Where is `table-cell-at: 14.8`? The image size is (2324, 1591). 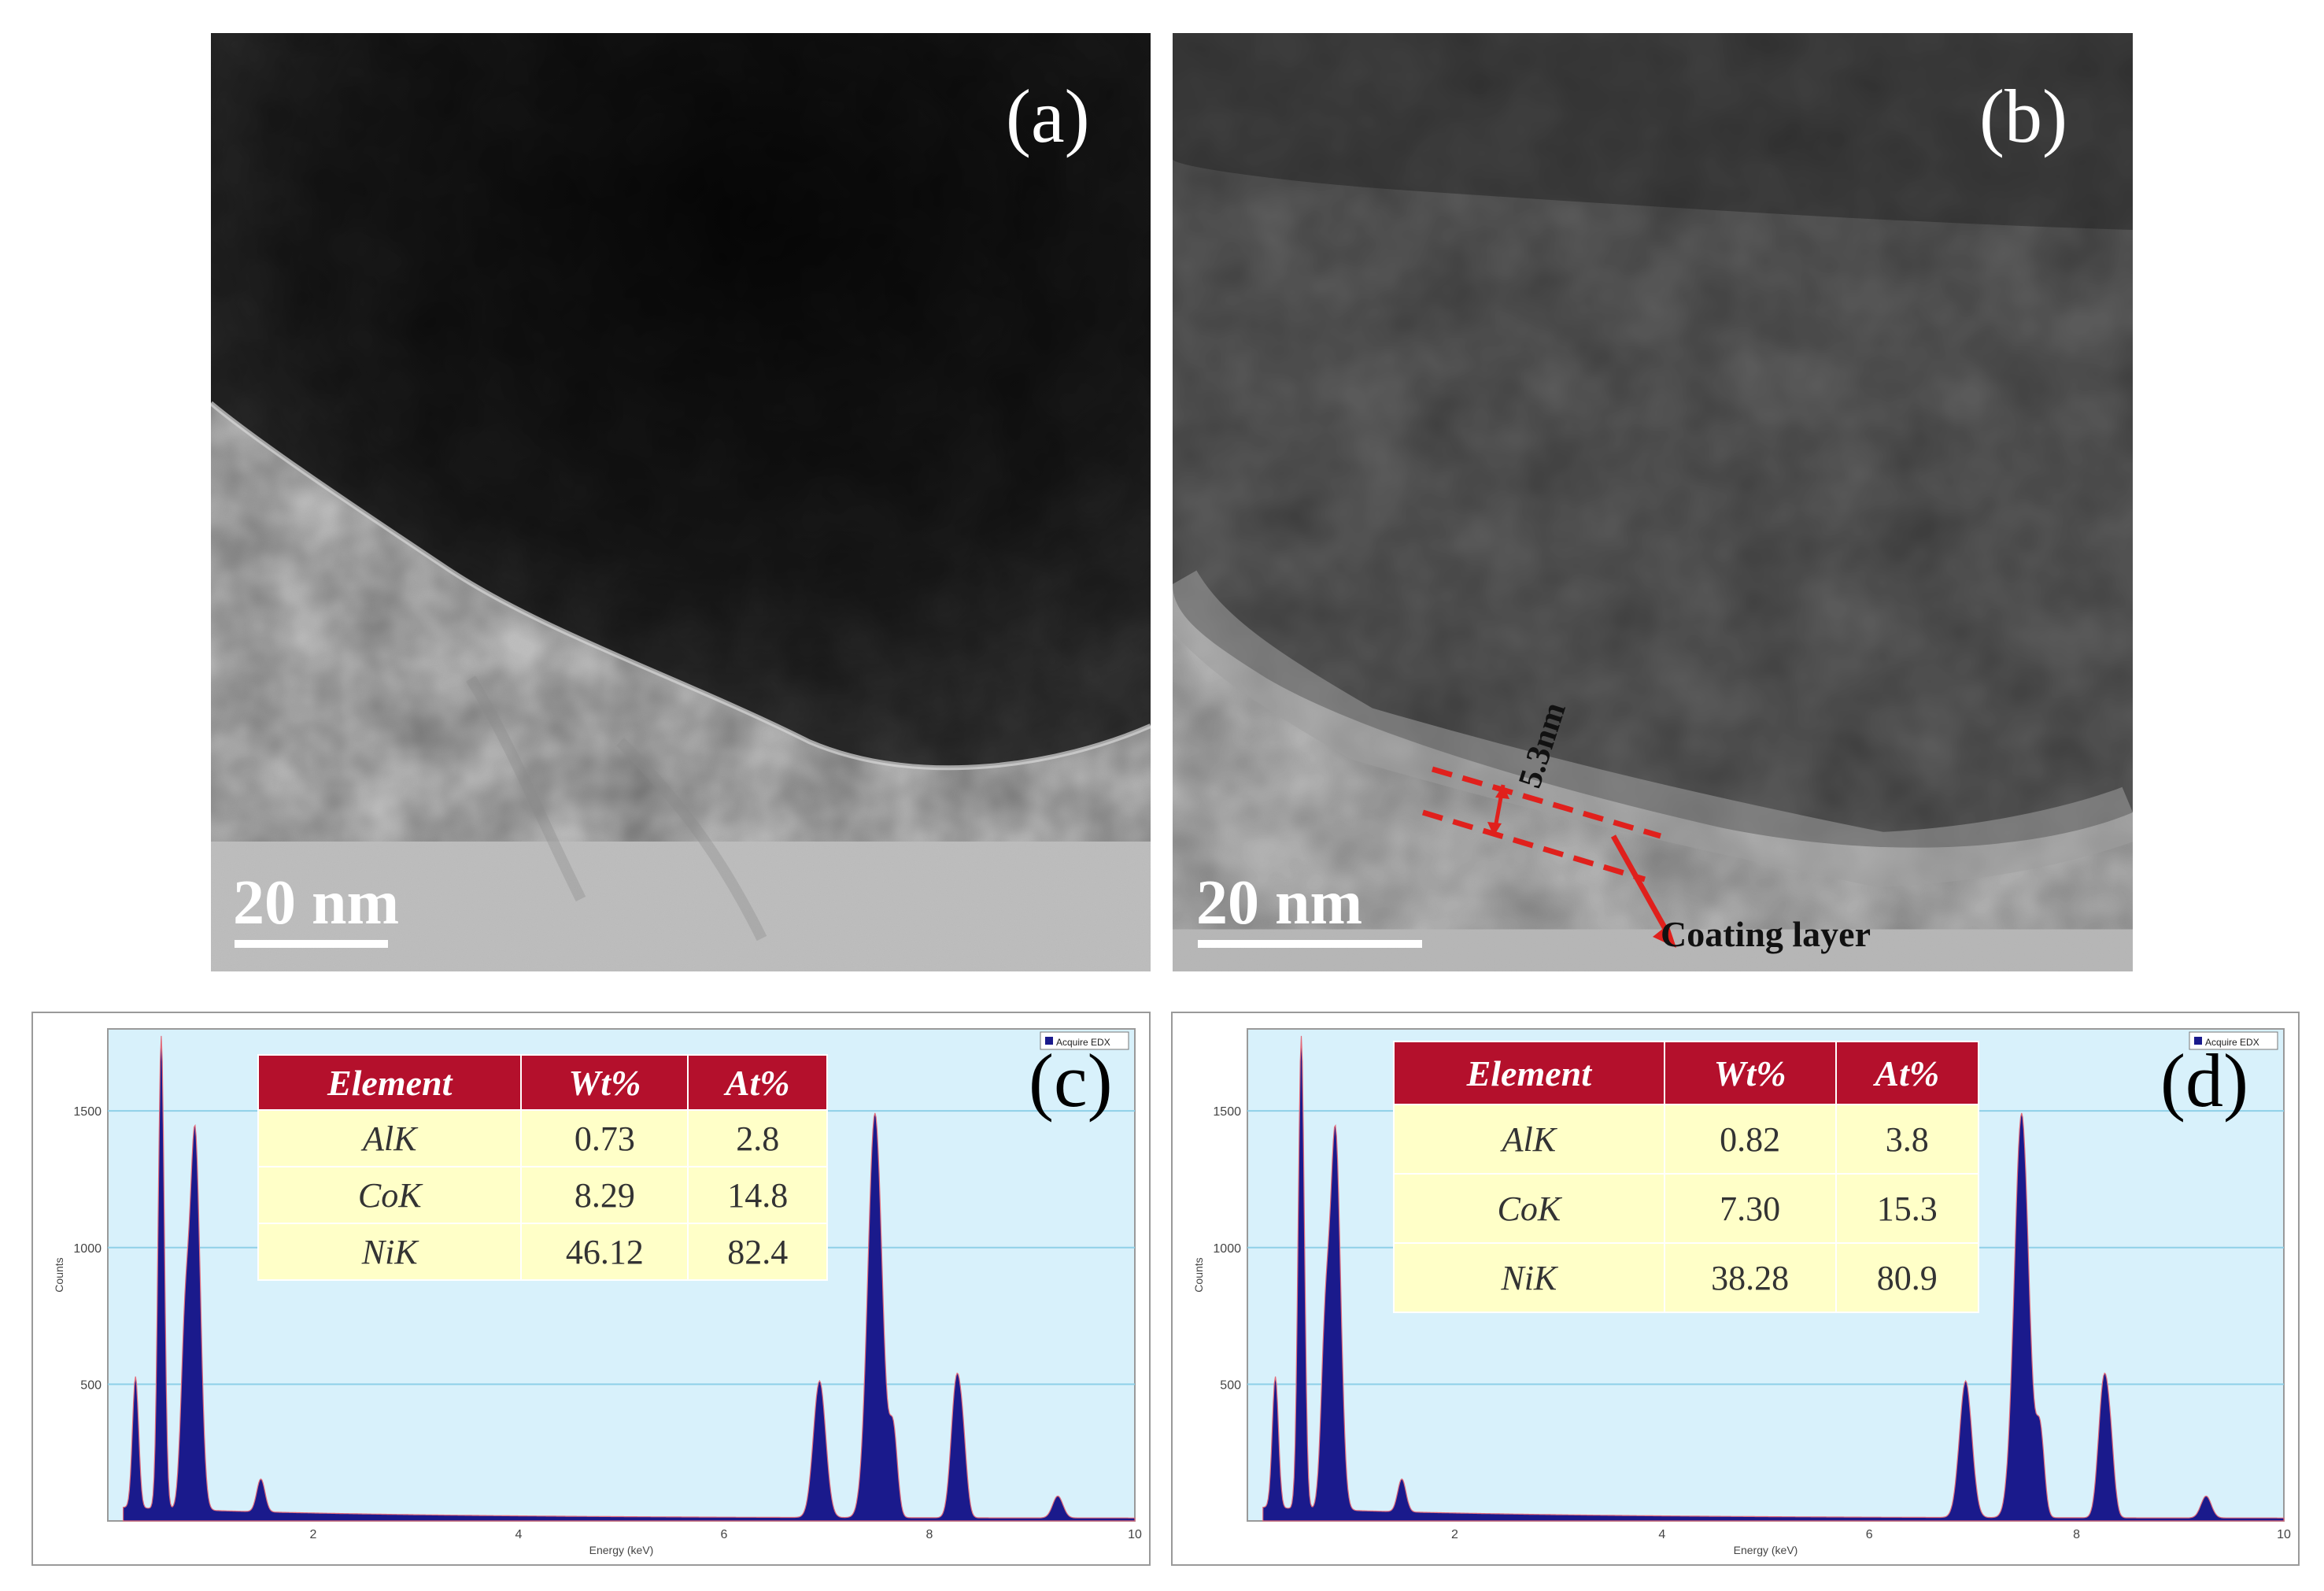 table-cell-at: 14.8 is located at coordinates (757, 1195).